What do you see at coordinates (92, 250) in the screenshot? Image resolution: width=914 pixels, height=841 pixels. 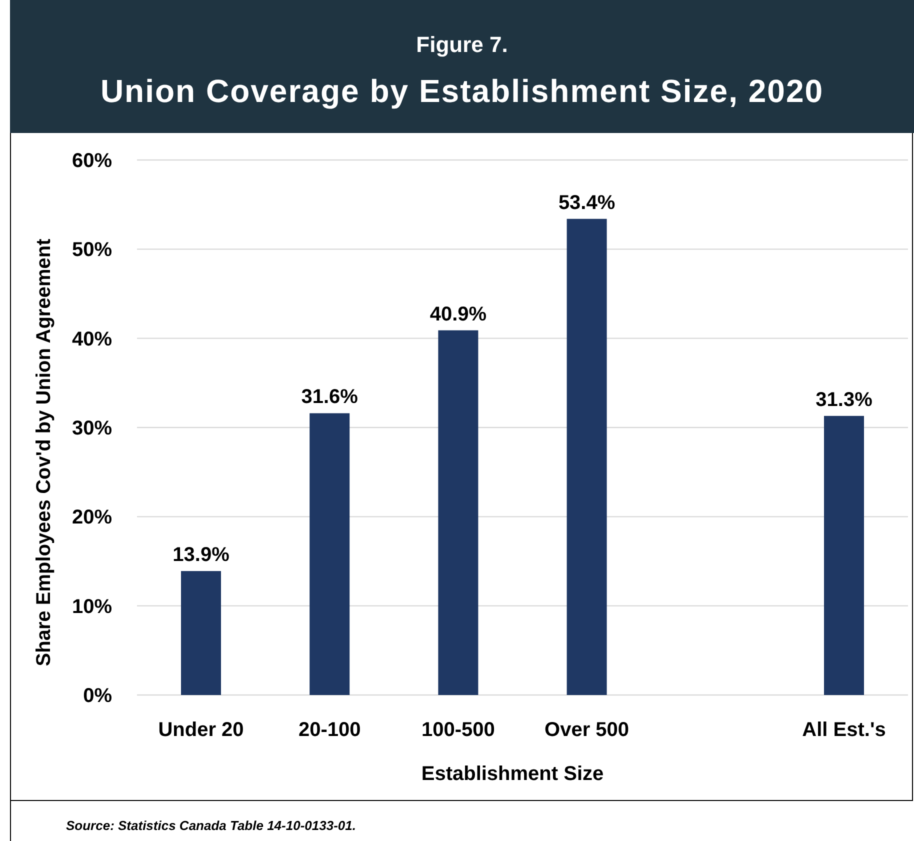 I see `y-tick-label: 50%` at bounding box center [92, 250].